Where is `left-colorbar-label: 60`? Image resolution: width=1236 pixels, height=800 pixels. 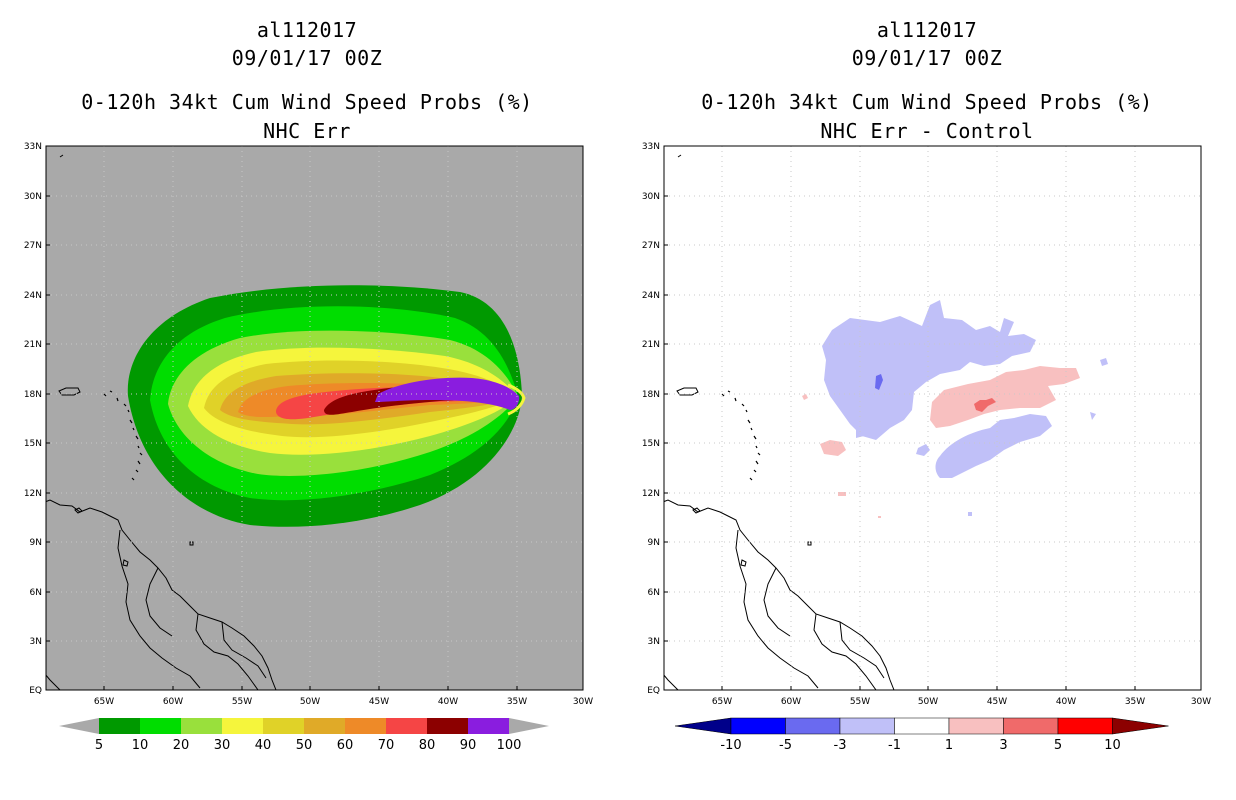
left-colorbar-label: 60 is located at coordinates (345, 745).